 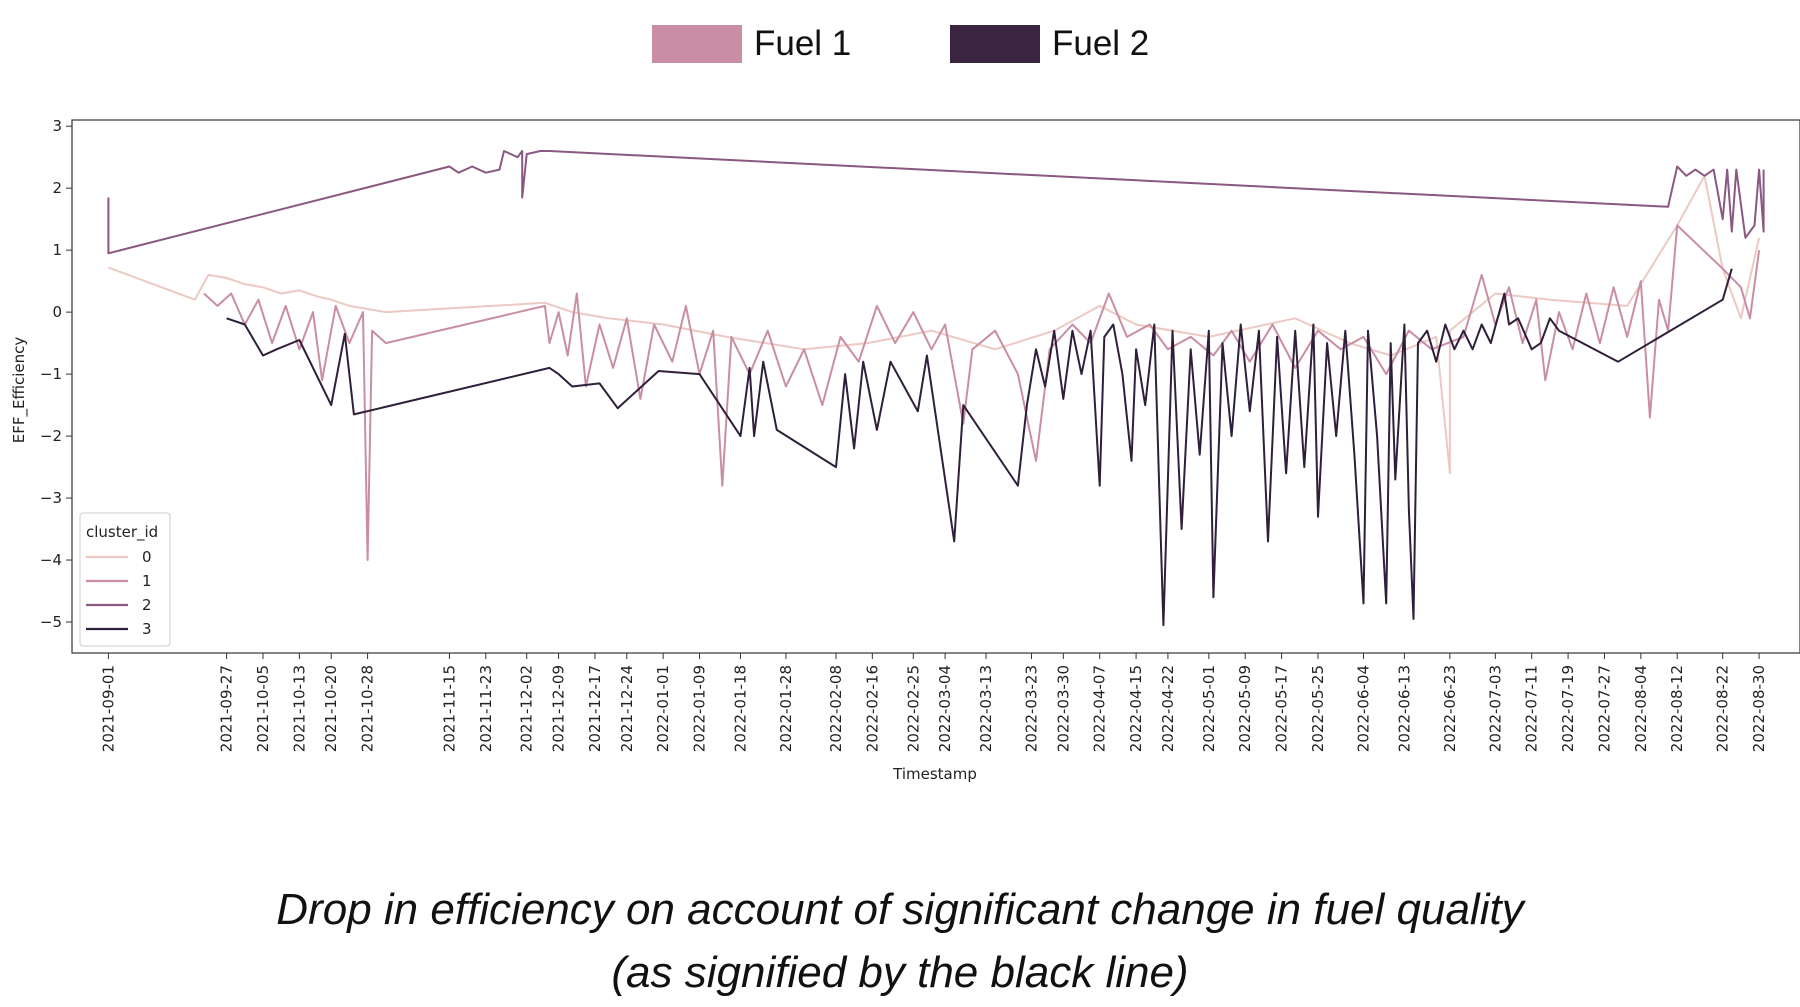 I want to click on x-tick-label: 2022-02-25, so click(x=913, y=708).